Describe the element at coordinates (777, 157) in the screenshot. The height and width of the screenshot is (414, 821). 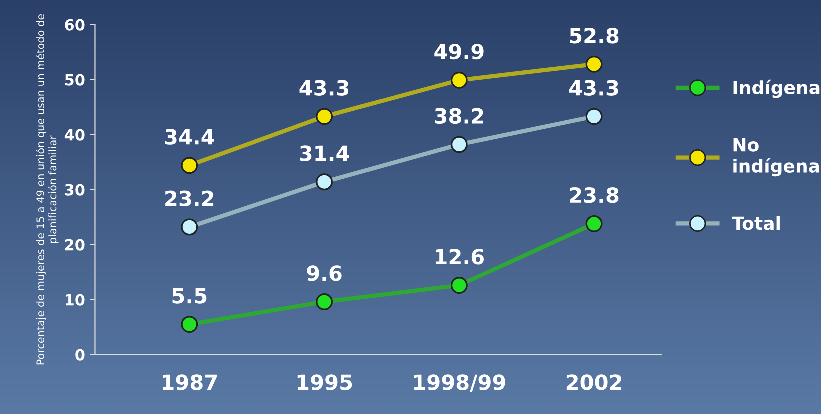
I see `legend-label: No indígena` at that location.